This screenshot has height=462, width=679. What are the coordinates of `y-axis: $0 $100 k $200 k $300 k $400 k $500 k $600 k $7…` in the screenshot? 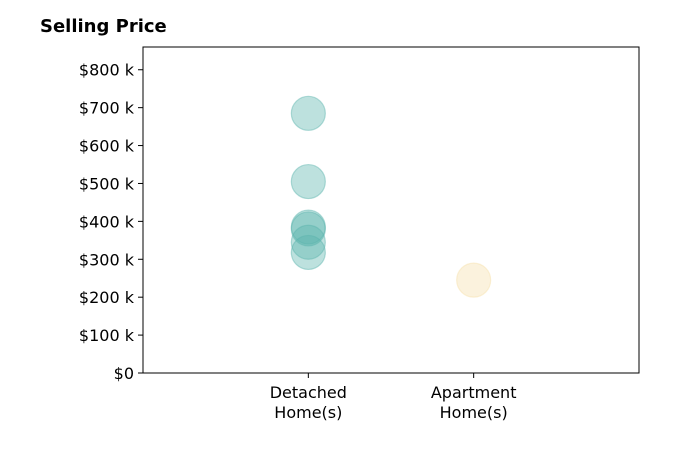 It's located at (111, 222).